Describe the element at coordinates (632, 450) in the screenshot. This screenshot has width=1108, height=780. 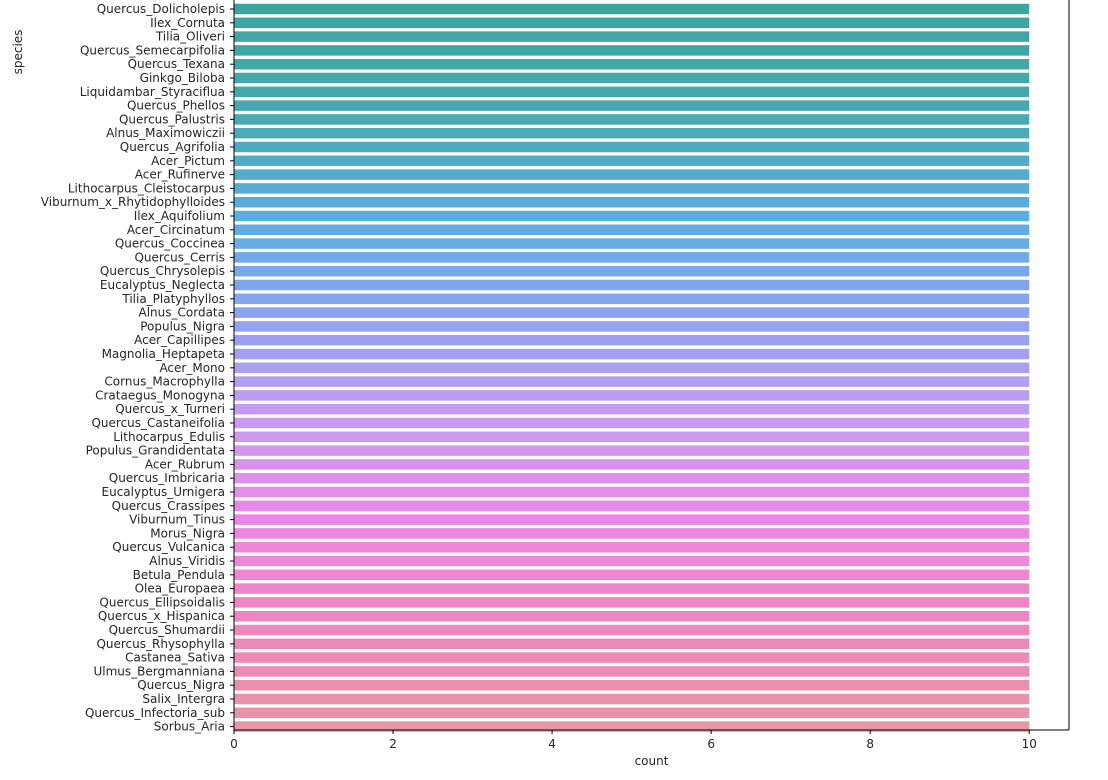
I see `bar-populus-grandidentata` at that location.